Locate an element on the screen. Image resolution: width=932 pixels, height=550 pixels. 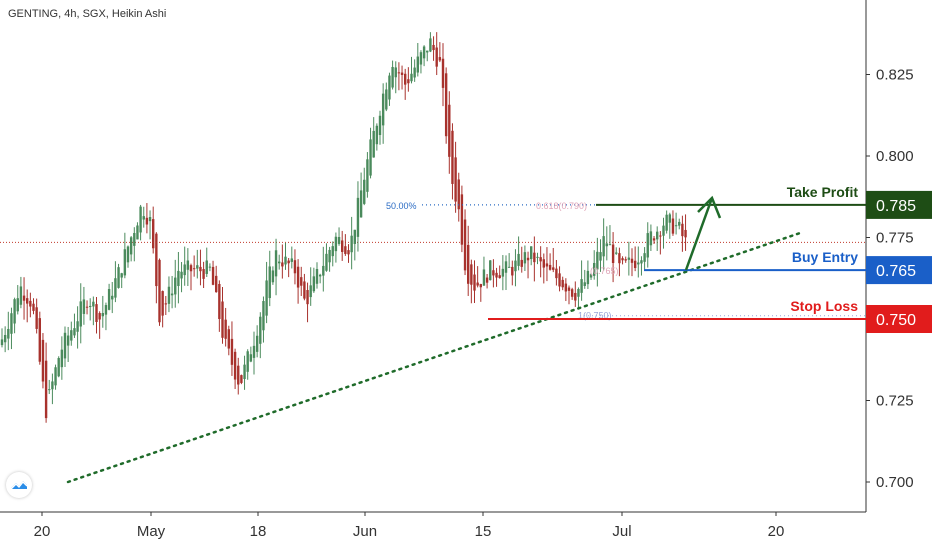
fib-50-label: 50.00% is located at coordinates (401, 206).